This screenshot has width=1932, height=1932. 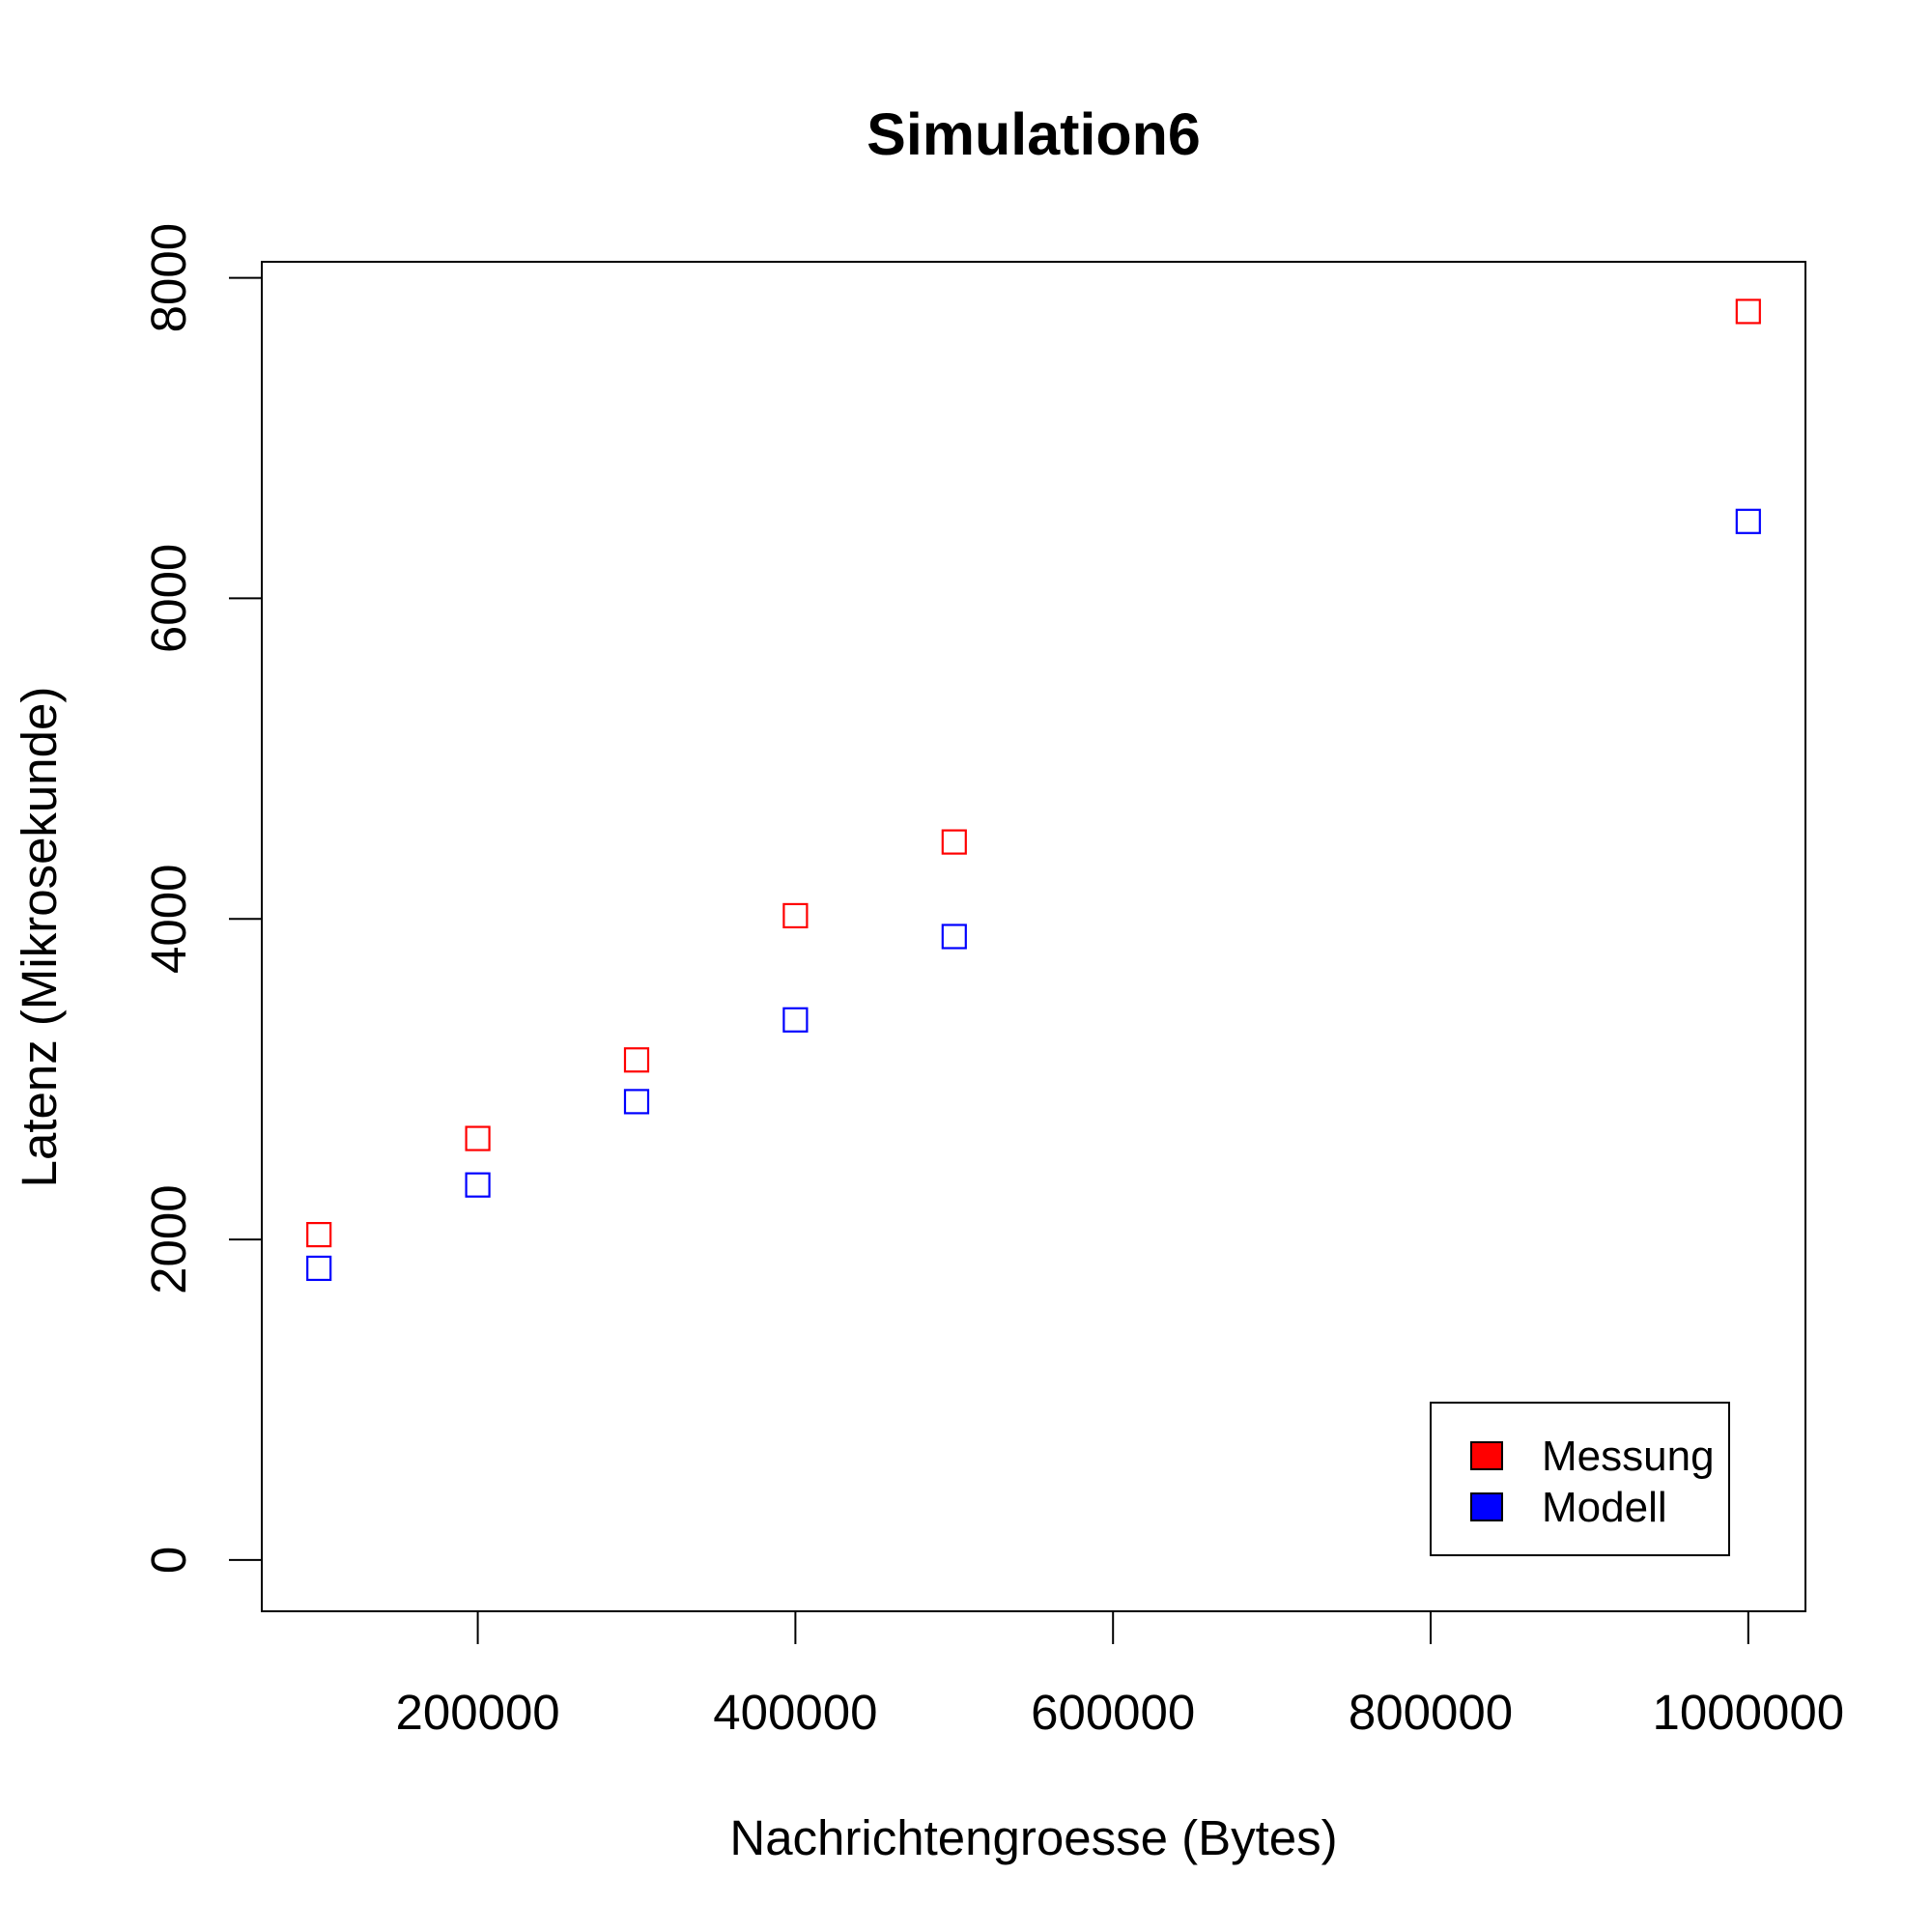 What do you see at coordinates (202, 898) in the screenshot?
I see `y-axis: 0 2000 4000 6000 8000` at bounding box center [202, 898].